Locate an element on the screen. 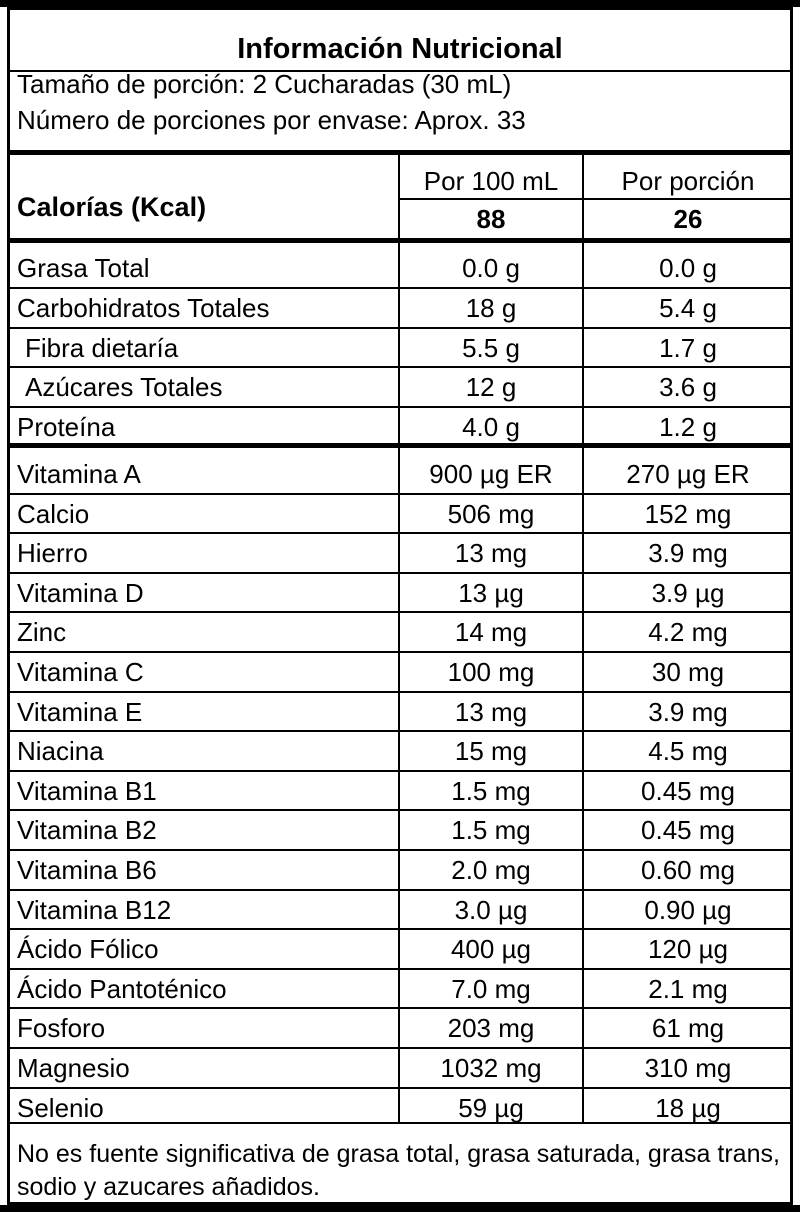 The height and width of the screenshot is (1212, 800). column-header-per-100ml: Por 100 mL is located at coordinates (491, 181).